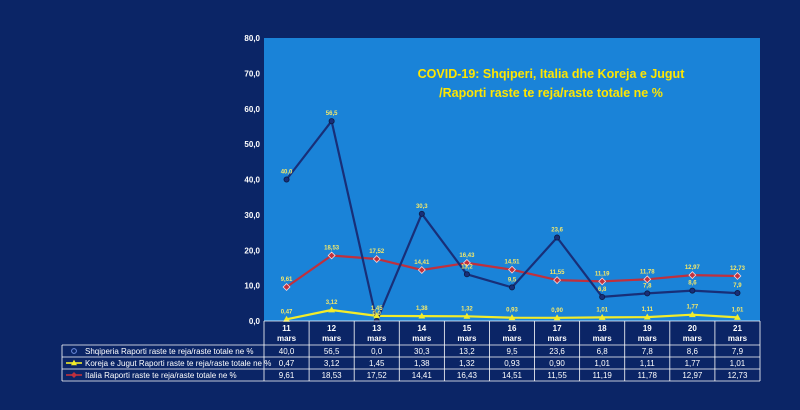  Describe the element at coordinates (512, 375) in the screenshot. I see `table-cell: 14,51` at that location.